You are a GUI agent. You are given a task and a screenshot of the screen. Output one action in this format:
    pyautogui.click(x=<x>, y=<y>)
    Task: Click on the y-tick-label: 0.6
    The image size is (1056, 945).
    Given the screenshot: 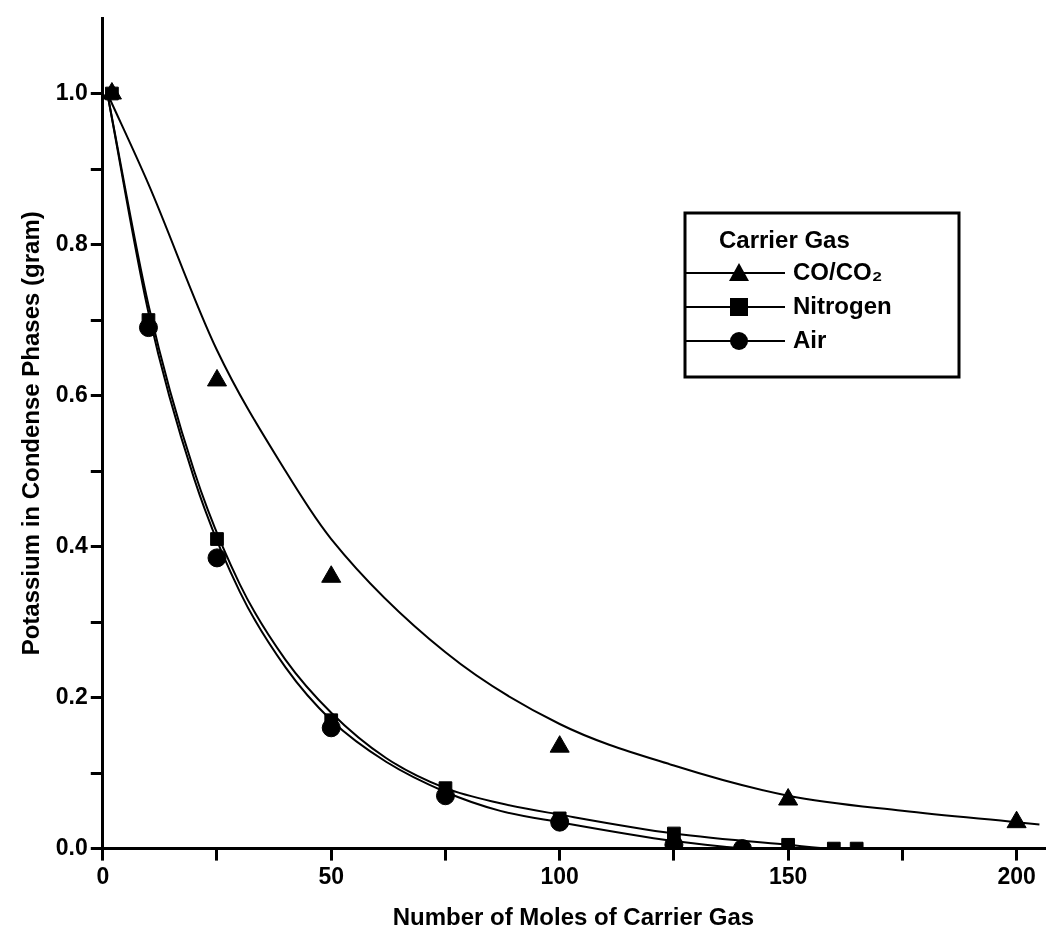 What is the action you would take?
    pyautogui.click(x=71, y=393)
    